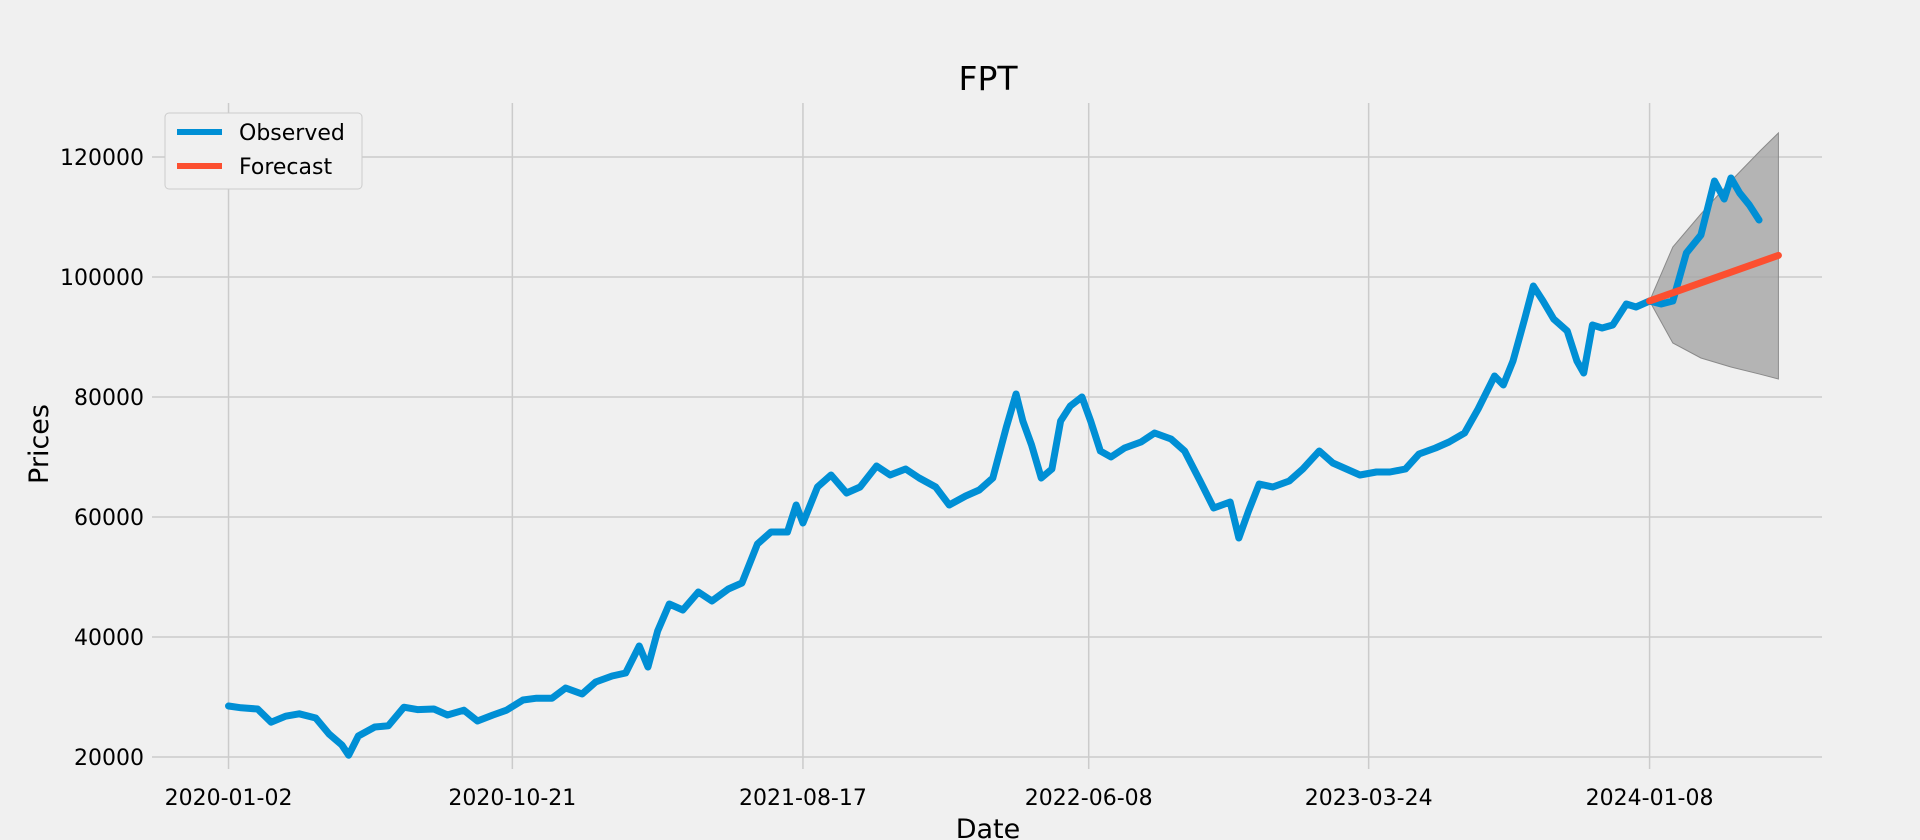 The width and height of the screenshot is (1920, 840). Describe the element at coordinates (988, 78) in the screenshot. I see `chart-title: FPT` at that location.